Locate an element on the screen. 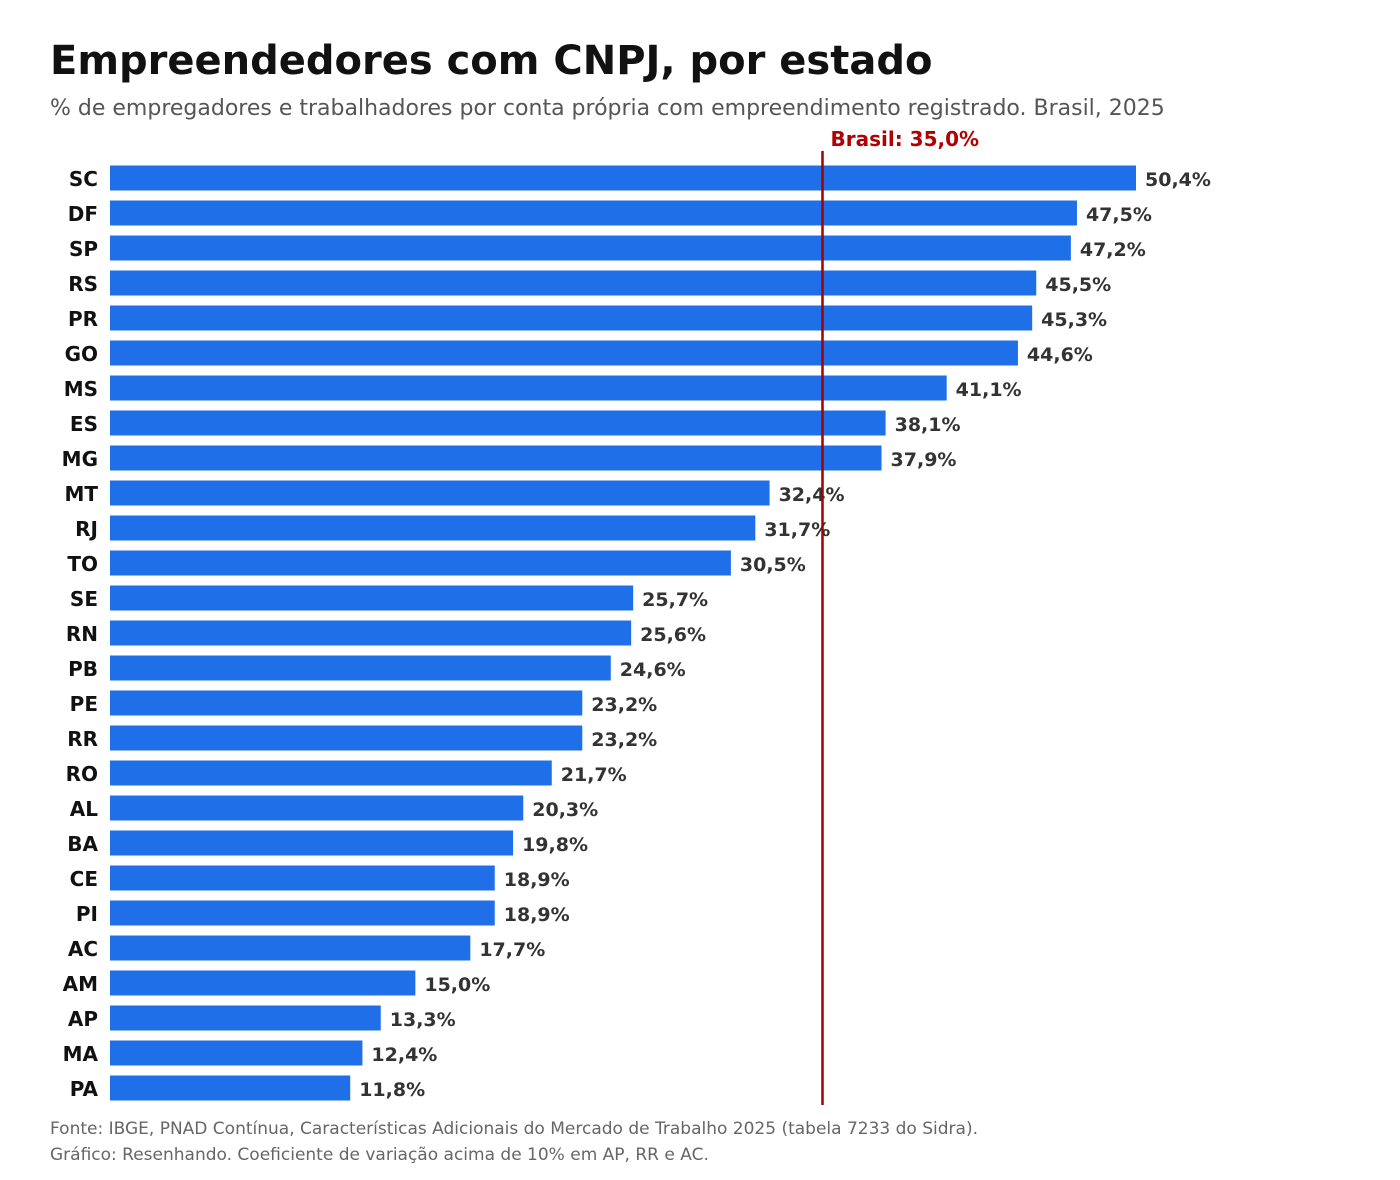 This screenshot has height=1180, width=1400. category-label-sc: SC is located at coordinates (83, 179).